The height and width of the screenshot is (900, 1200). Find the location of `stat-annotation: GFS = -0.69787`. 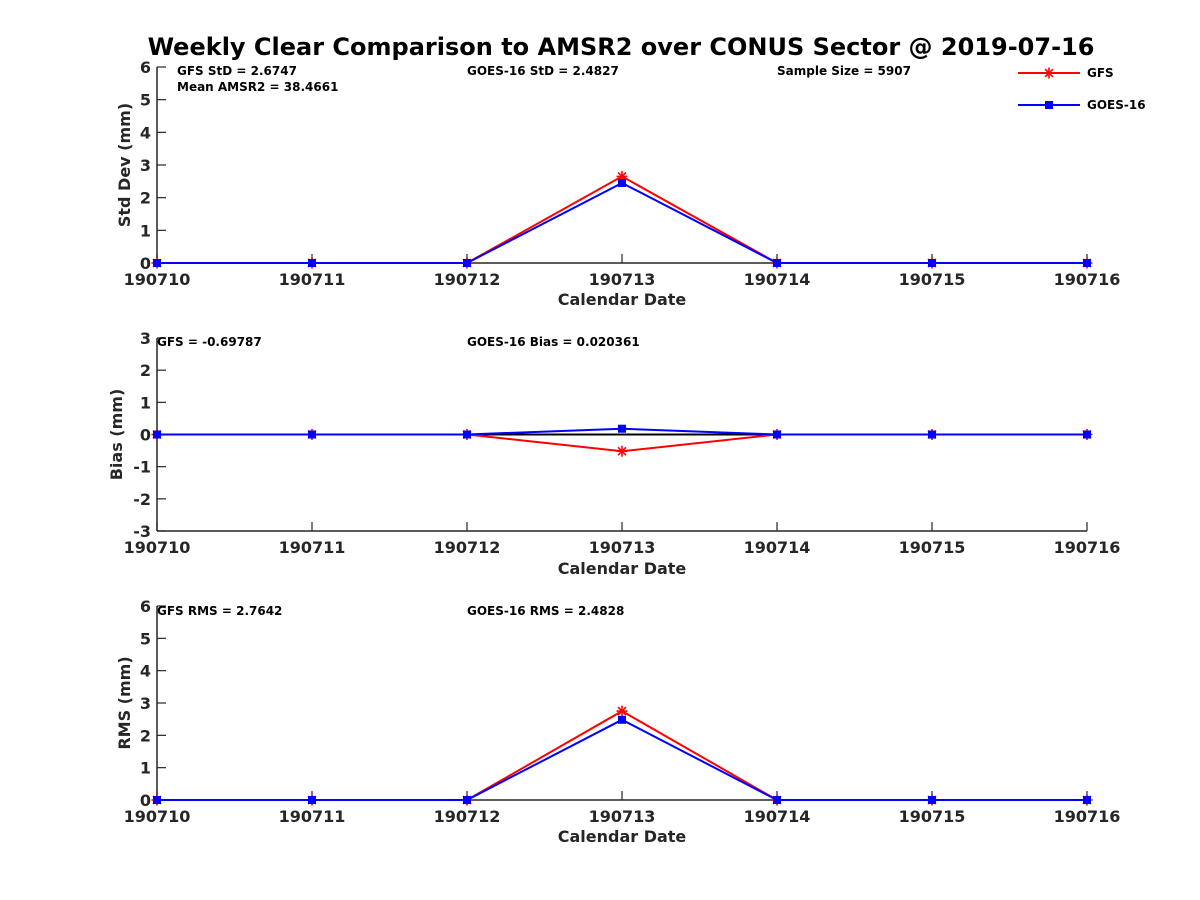

stat-annotation: GFS = -0.69787 is located at coordinates (209, 342).